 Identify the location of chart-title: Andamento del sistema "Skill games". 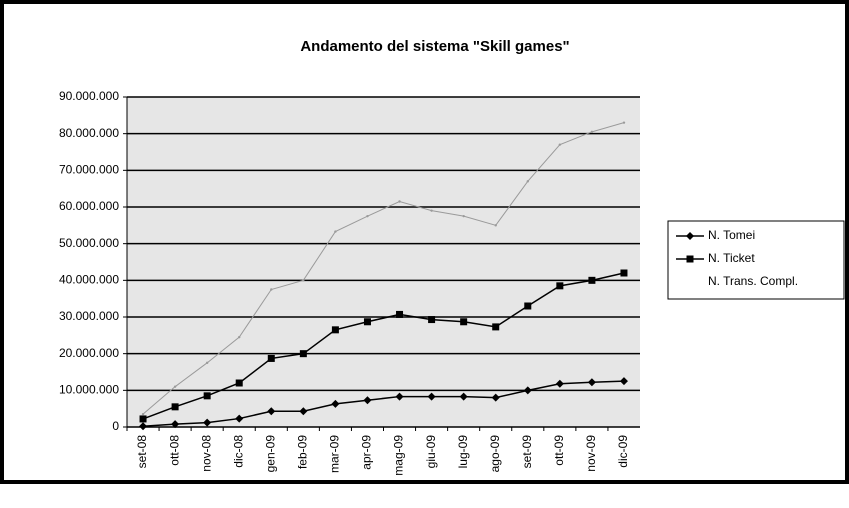
(434, 46).